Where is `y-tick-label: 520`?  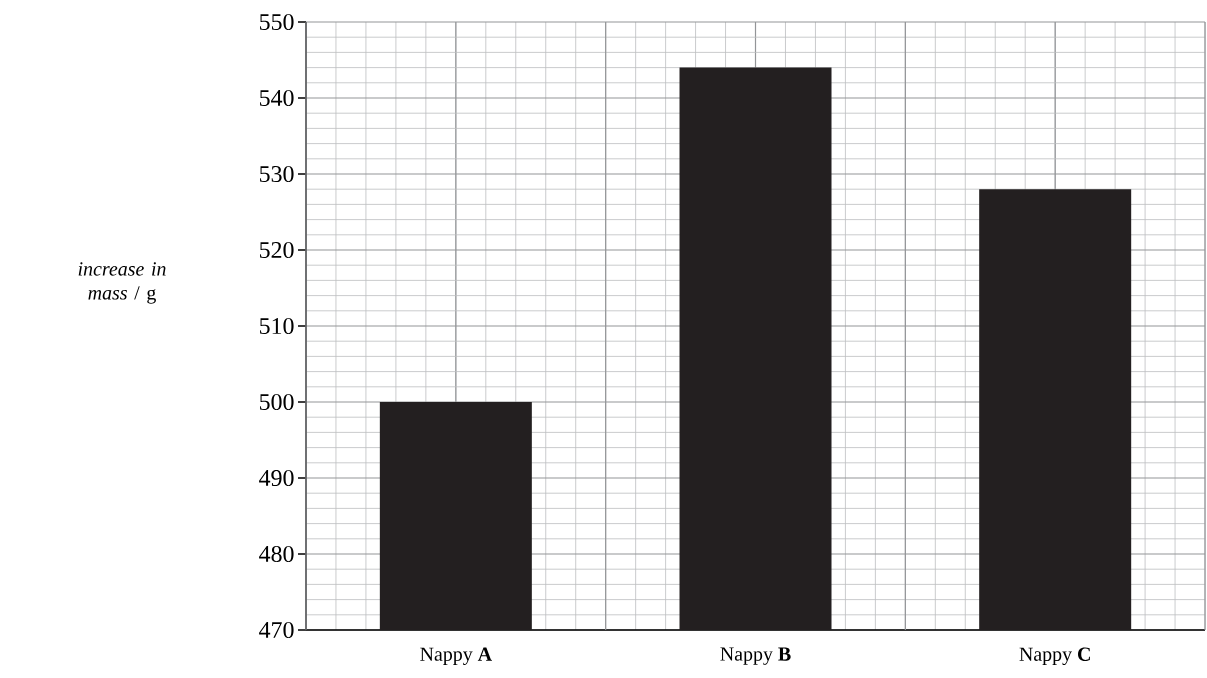 y-tick-label: 520 is located at coordinates (277, 250).